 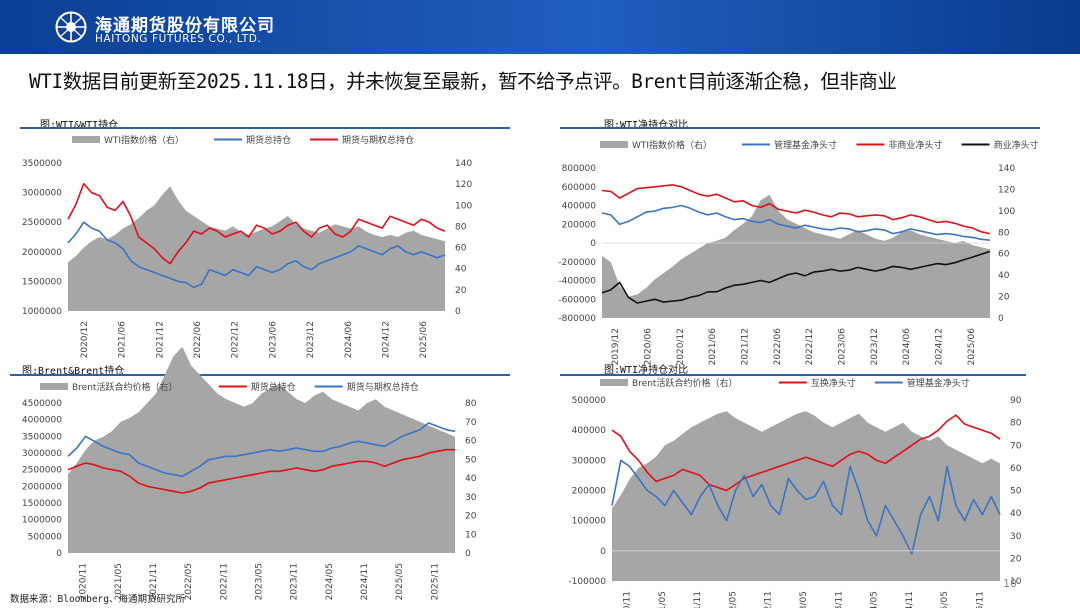 I want to click on legend-label: 期货与期权总持仓, so click(x=383, y=387).